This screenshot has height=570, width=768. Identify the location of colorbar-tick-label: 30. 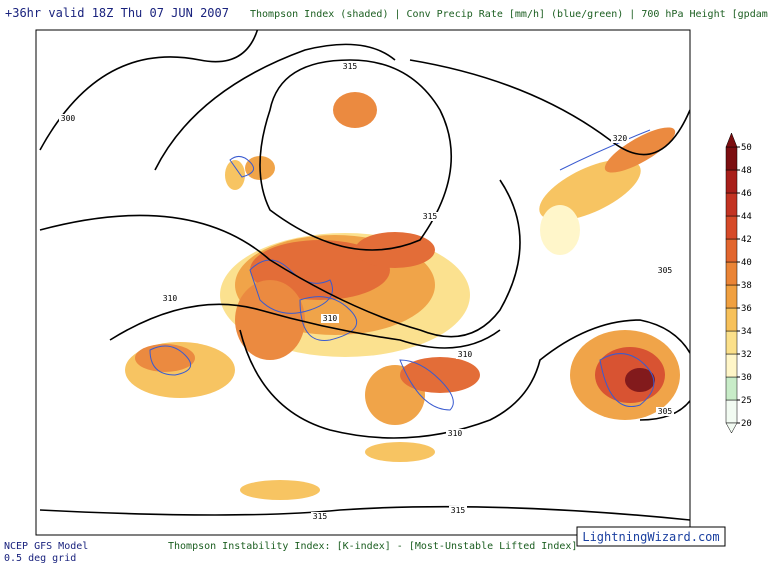
(746, 378).